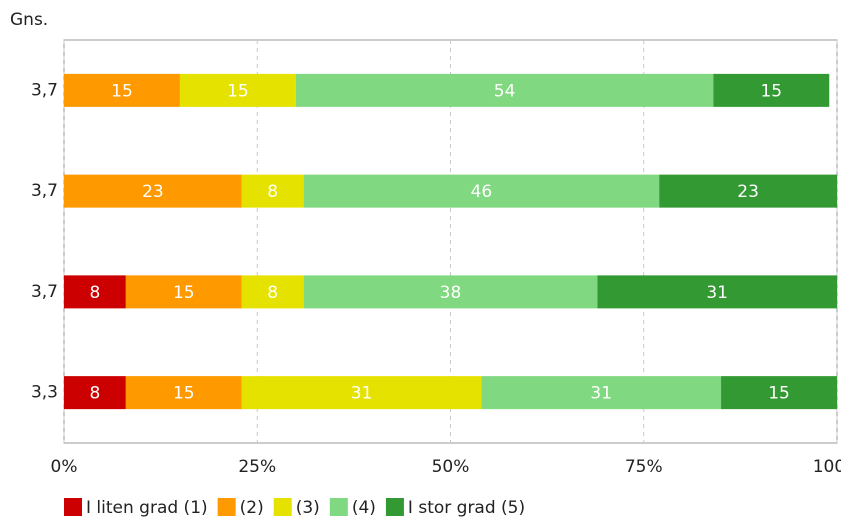 The width and height of the screenshot is (841, 519). Describe the element at coordinates (644, 467) in the screenshot. I see `x-tick-label: 75%` at that location.